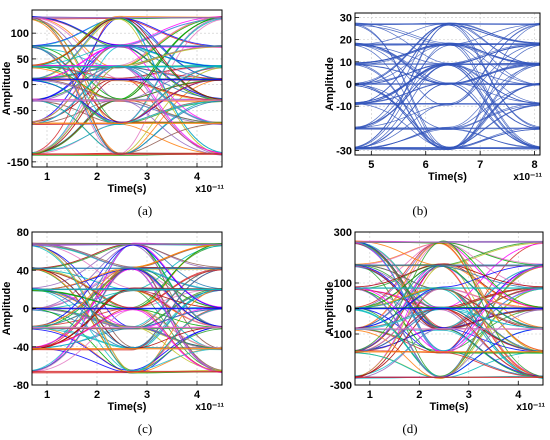  Describe the element at coordinates (341, 335) in the screenshot. I see `y-tick-label: -100` at that location.